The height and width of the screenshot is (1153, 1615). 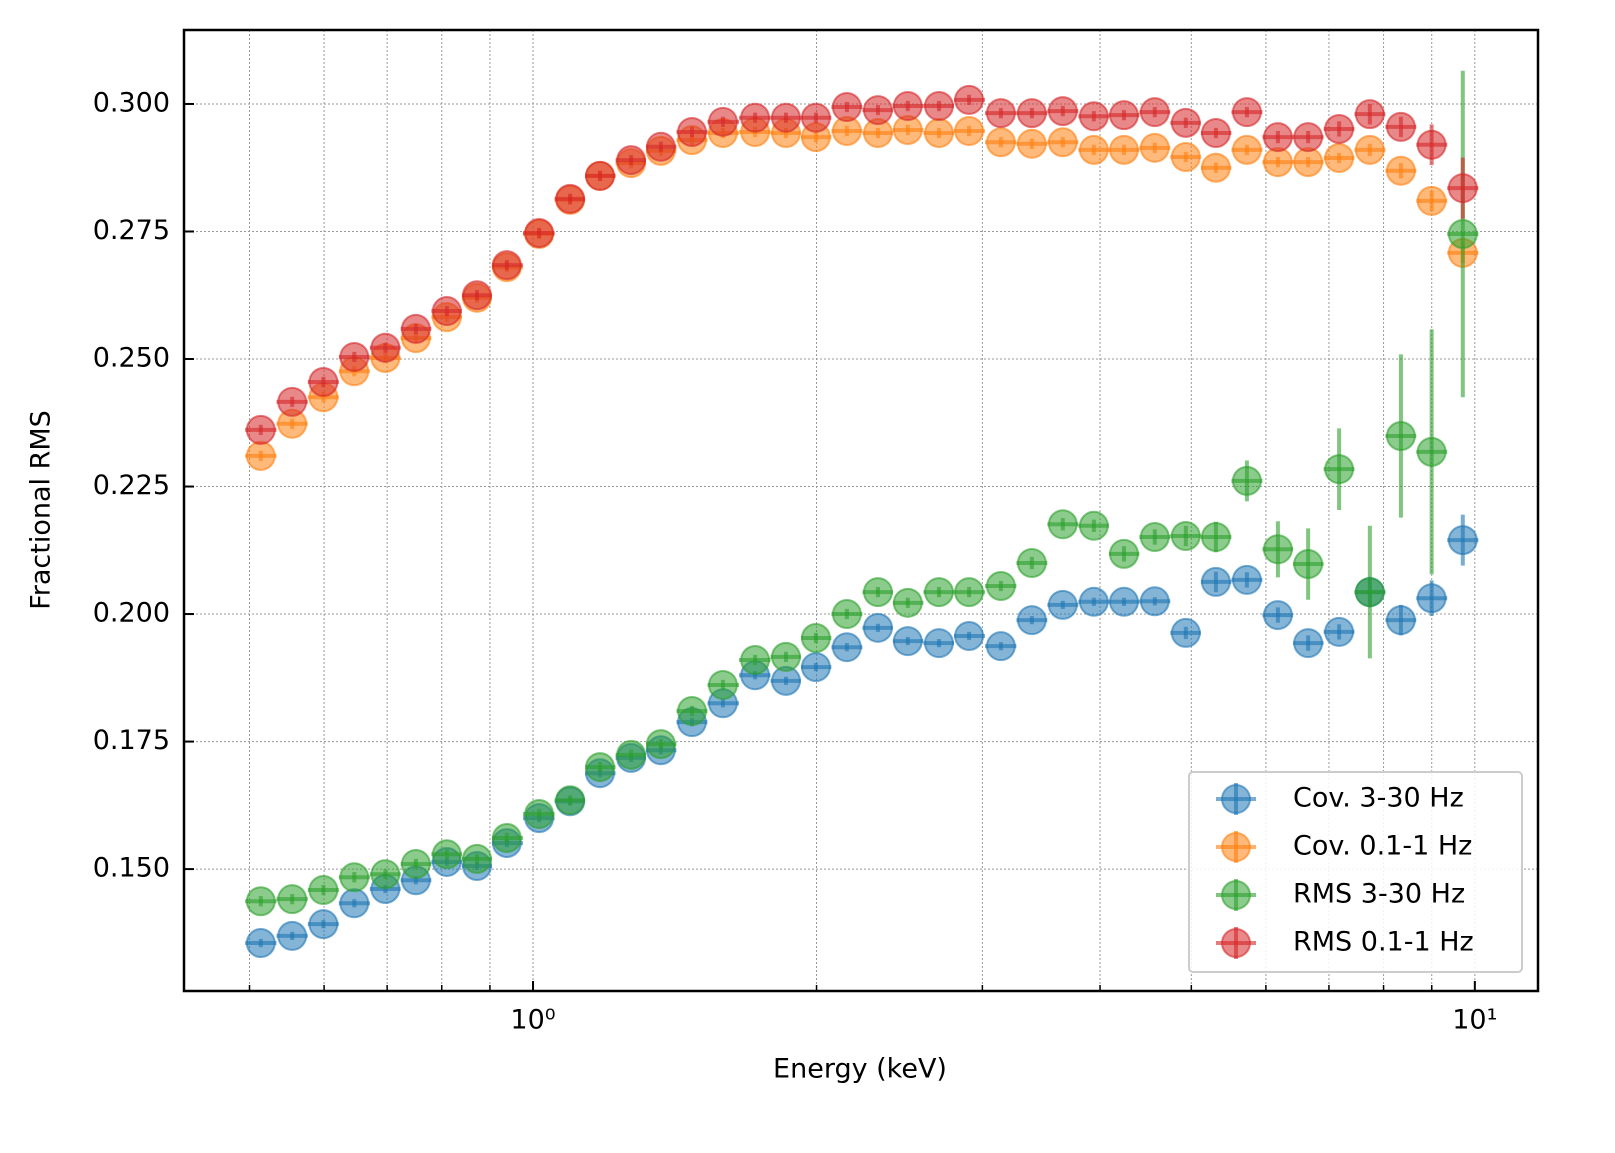 I want to click on legend-label: Cov. 3-30 Hz, so click(x=1378, y=798).